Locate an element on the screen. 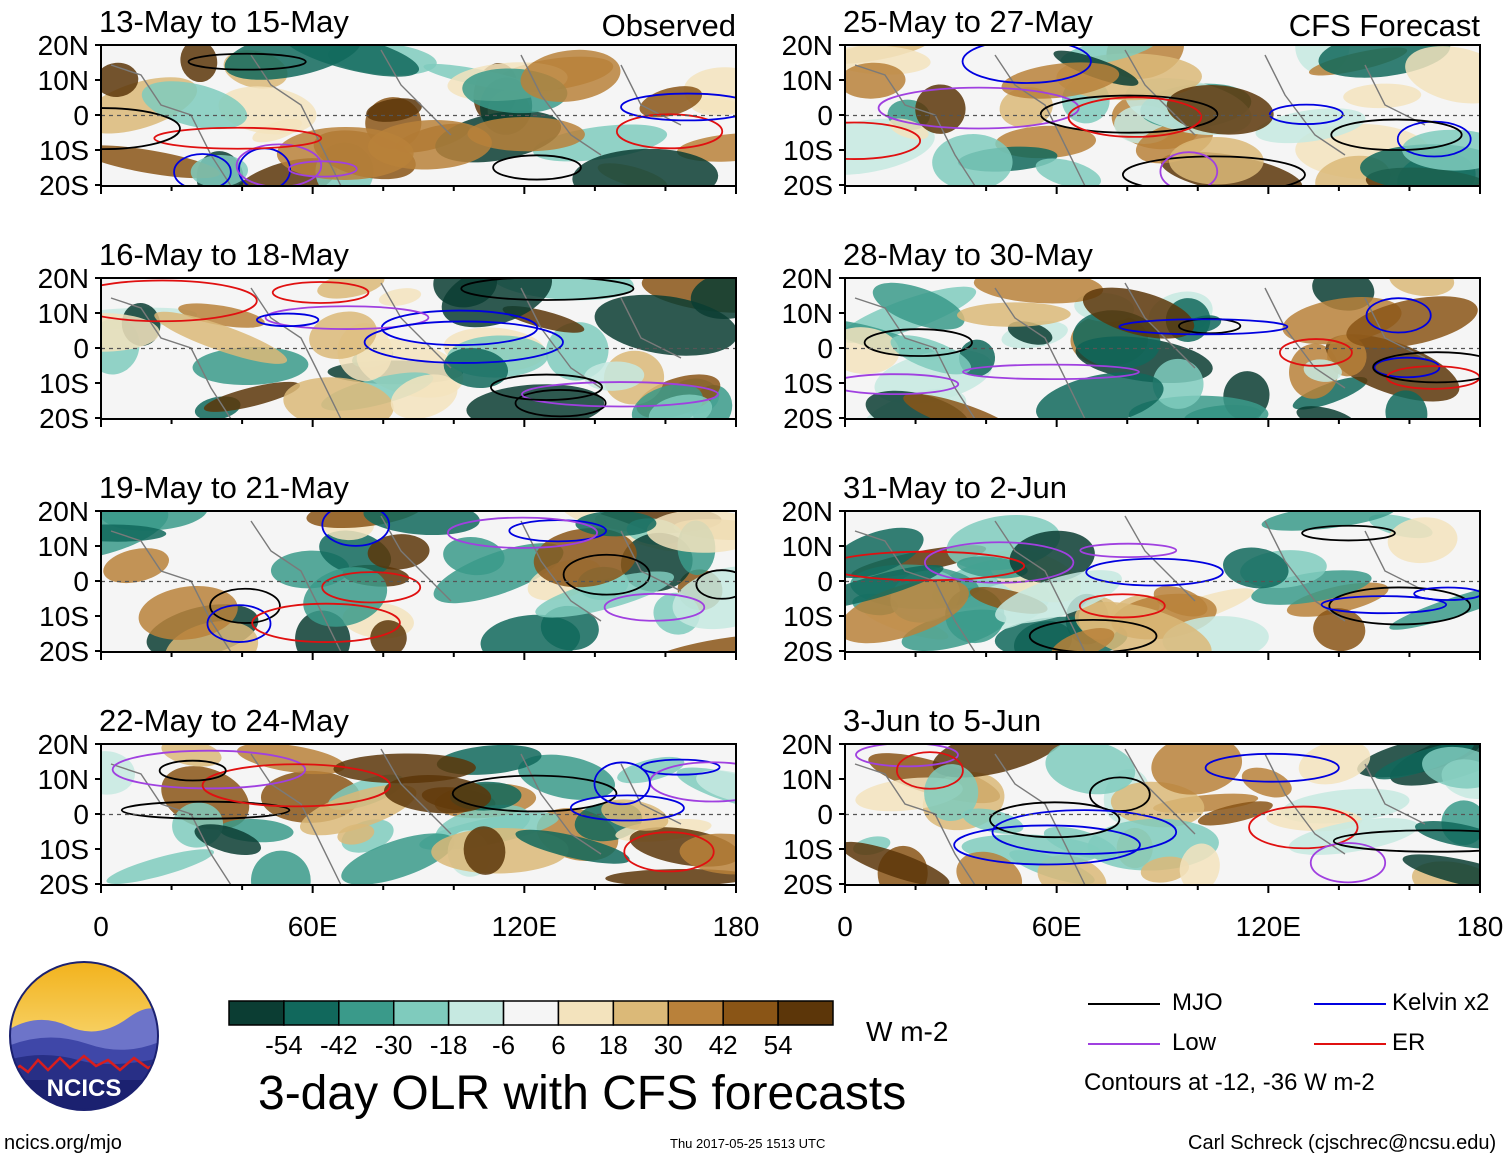 The image size is (1510, 1158). colorbar-level-label: -54 is located at coordinates (284, 1045).